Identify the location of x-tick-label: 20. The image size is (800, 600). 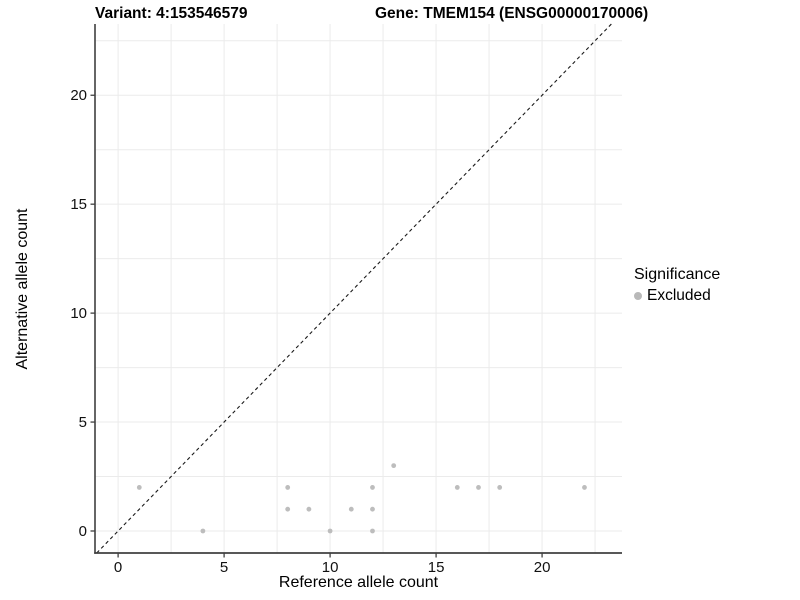
(542, 567).